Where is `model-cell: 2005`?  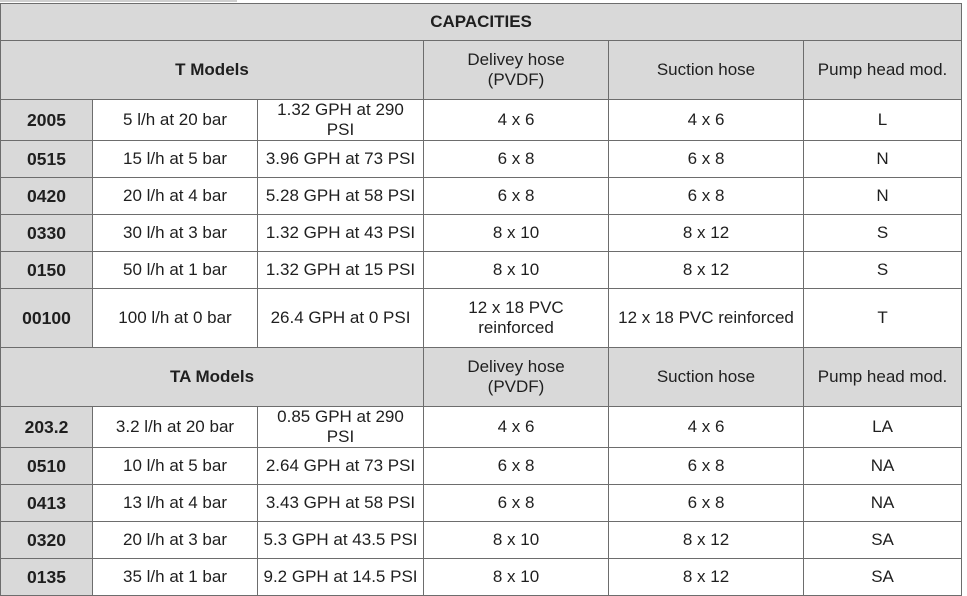 model-cell: 2005 is located at coordinates (46, 120).